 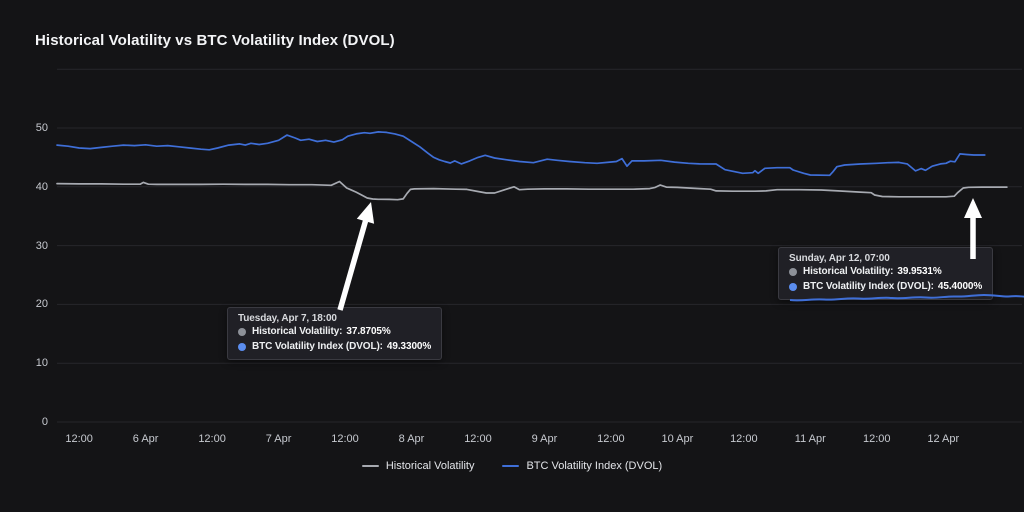 I want to click on x-axis-tick: 10 Apr, so click(x=677, y=439).